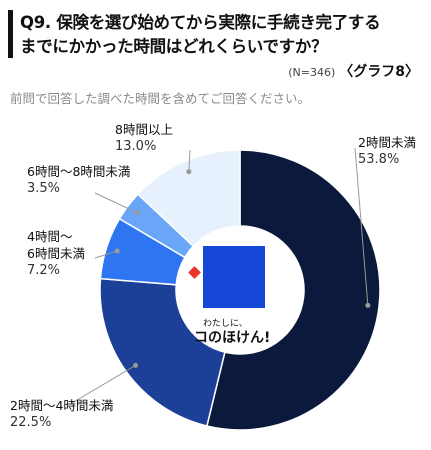 This screenshot has height=450, width=431. I want to click on question-note: 前問で回答した調べた時間を含めてご回答ください。, so click(160, 98).